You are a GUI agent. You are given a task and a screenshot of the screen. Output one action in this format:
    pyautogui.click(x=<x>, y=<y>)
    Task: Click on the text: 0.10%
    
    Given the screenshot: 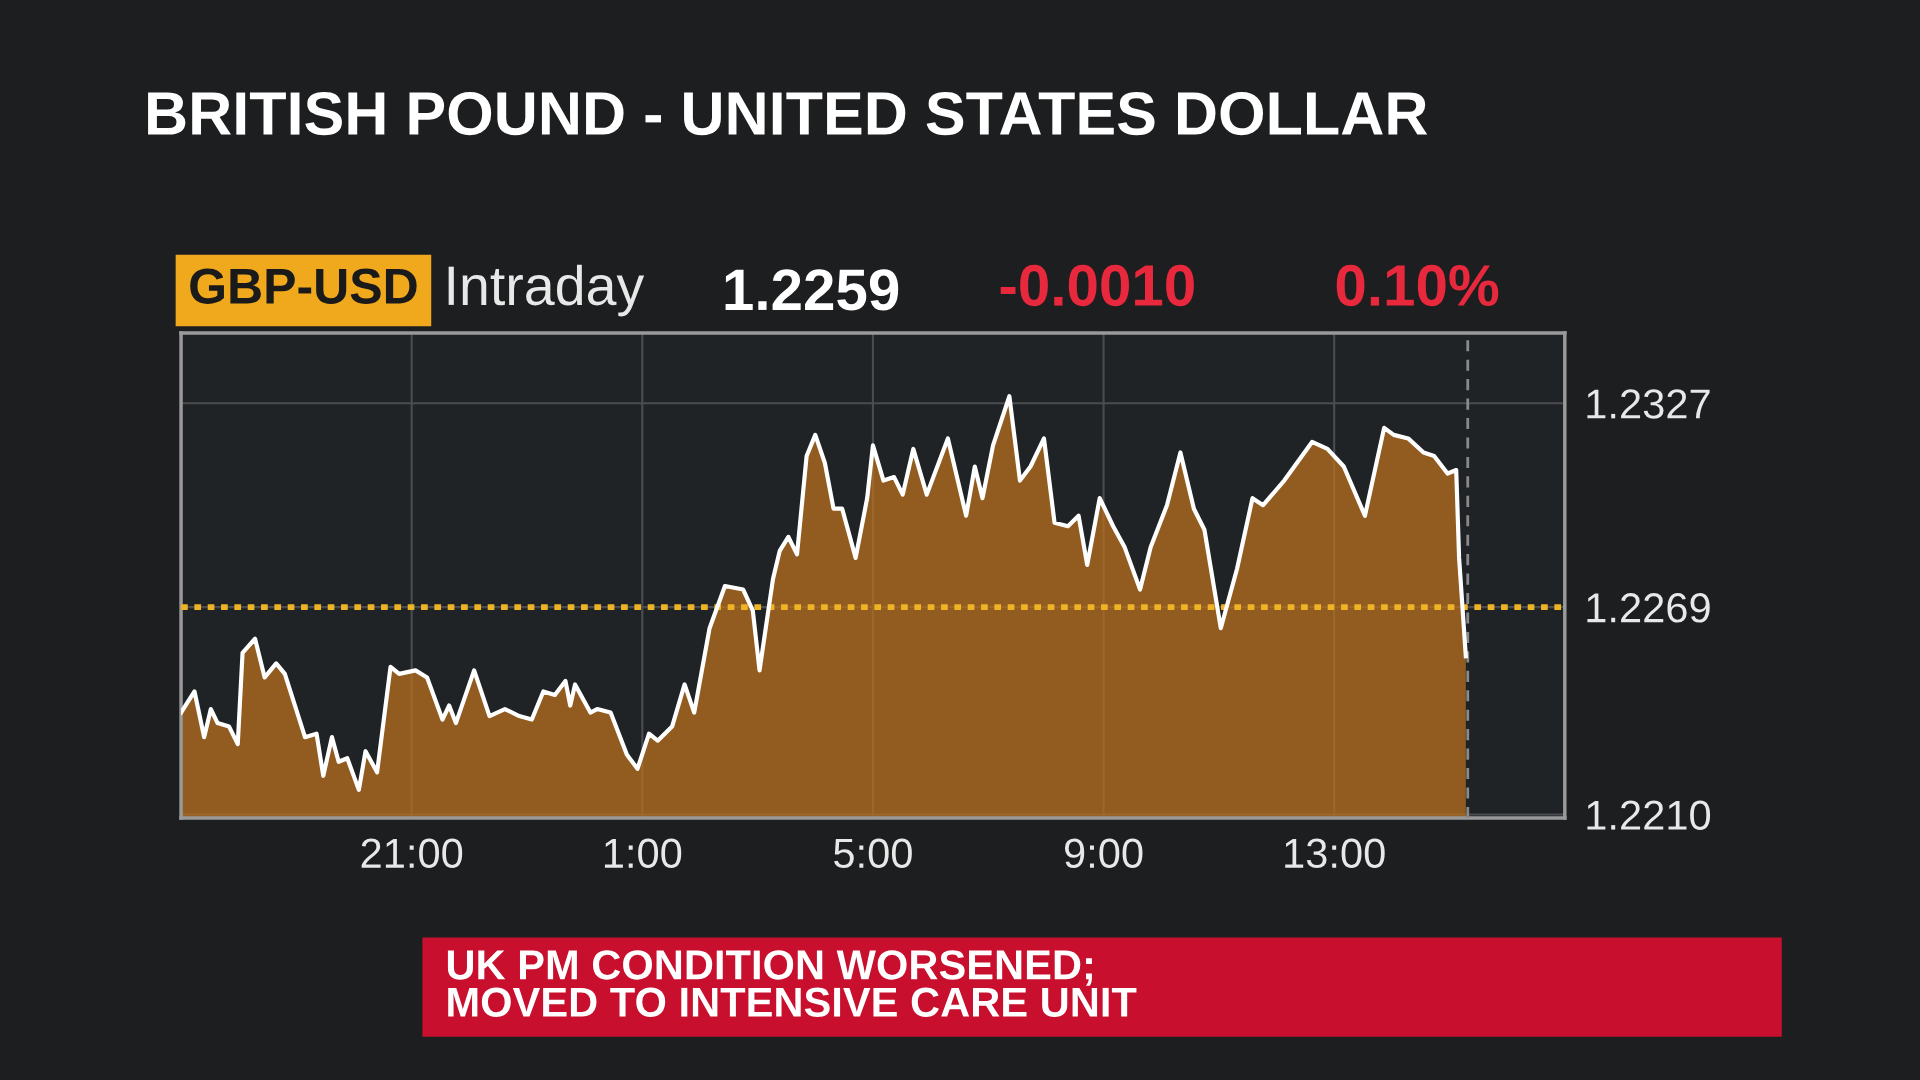 What is the action you would take?
    pyautogui.click(x=1417, y=285)
    